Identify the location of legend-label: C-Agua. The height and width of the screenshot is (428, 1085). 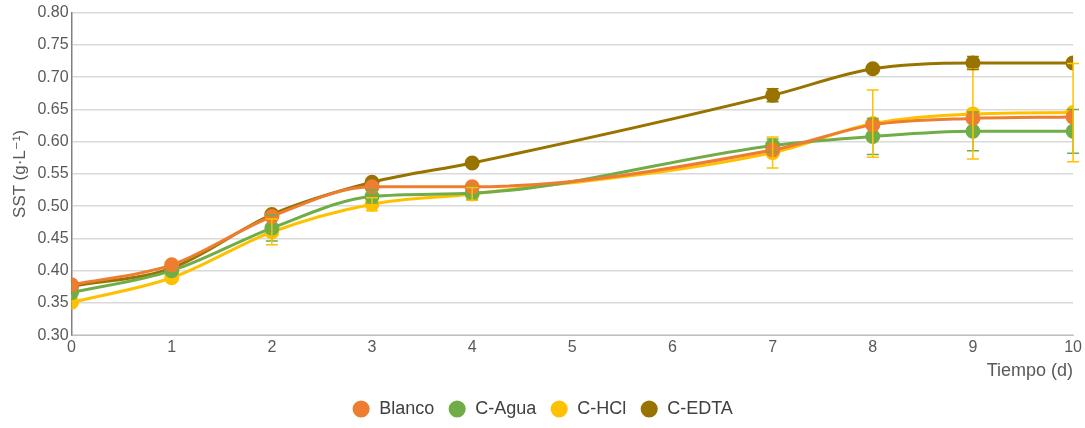
(506, 407).